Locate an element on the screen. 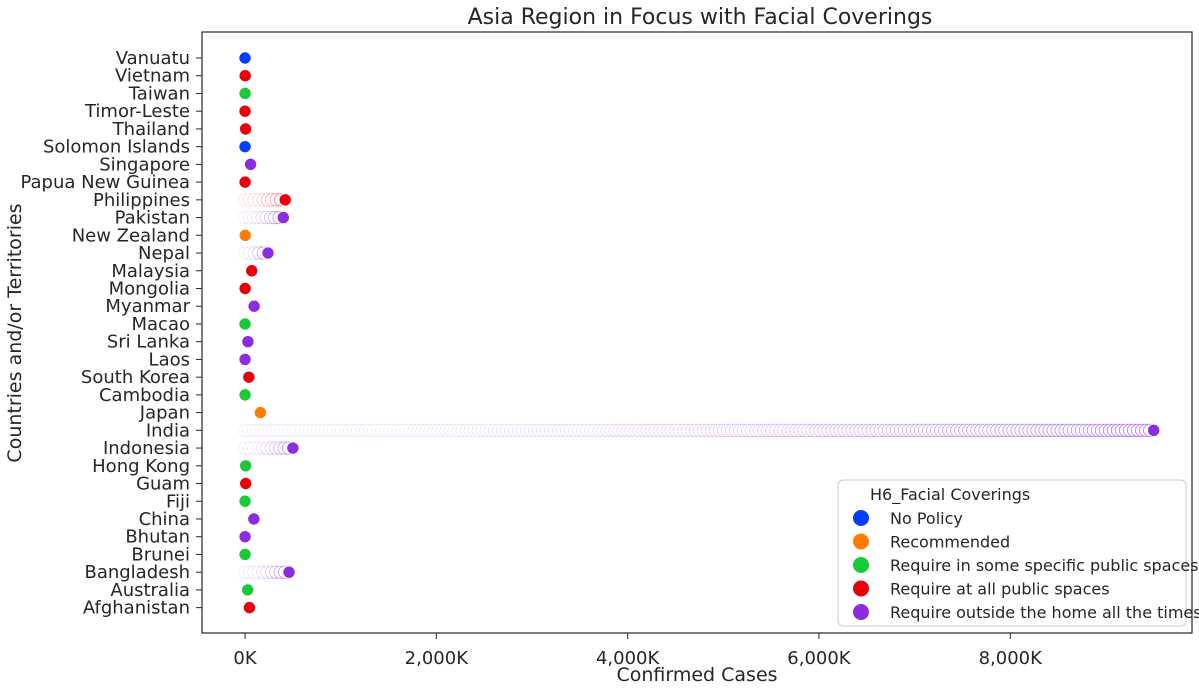 The width and height of the screenshot is (1199, 693). y-tick-label-macao: Macao is located at coordinates (161, 324).